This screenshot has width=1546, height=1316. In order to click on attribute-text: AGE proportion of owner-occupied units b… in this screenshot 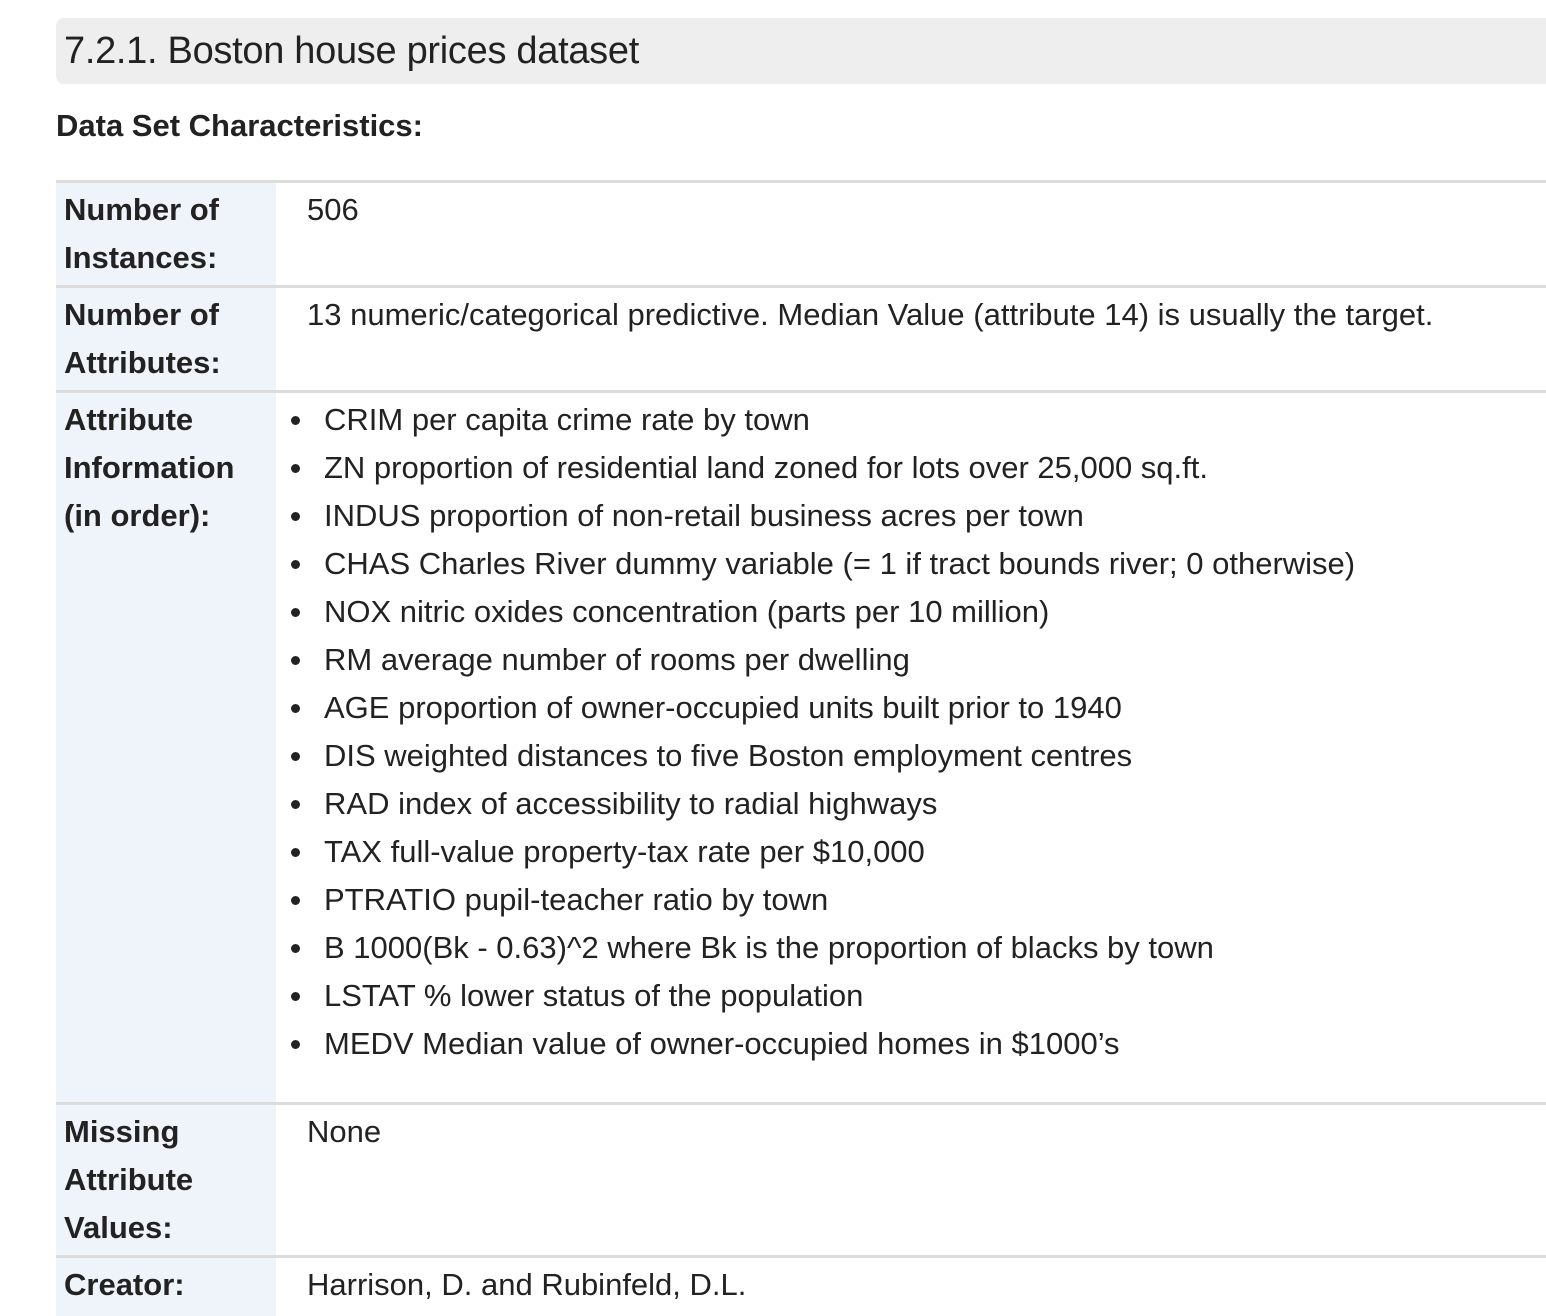, I will do `click(723, 707)`.